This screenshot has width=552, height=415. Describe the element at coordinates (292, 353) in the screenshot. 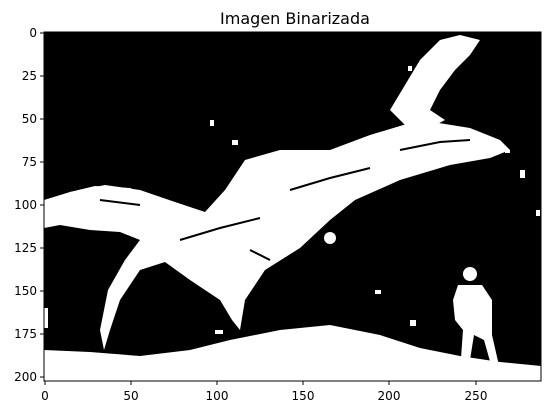

I see `white-region-ground` at that location.